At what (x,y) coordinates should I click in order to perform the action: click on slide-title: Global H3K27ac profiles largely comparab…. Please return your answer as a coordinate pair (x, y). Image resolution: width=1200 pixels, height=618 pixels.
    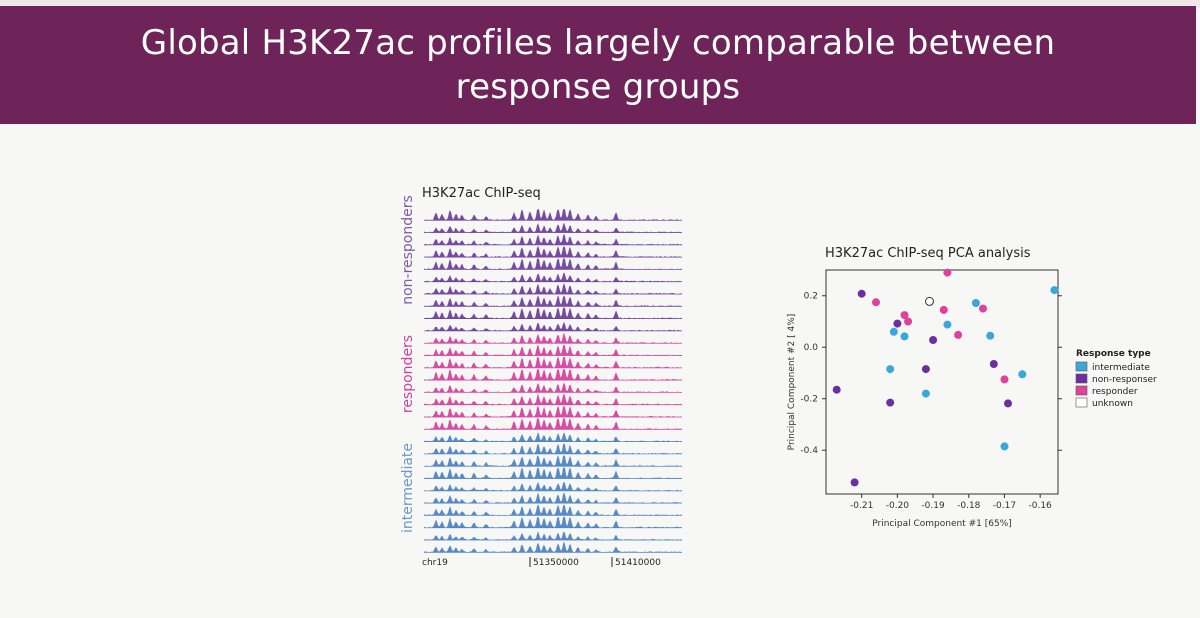
    Looking at the image, I should click on (598, 65).